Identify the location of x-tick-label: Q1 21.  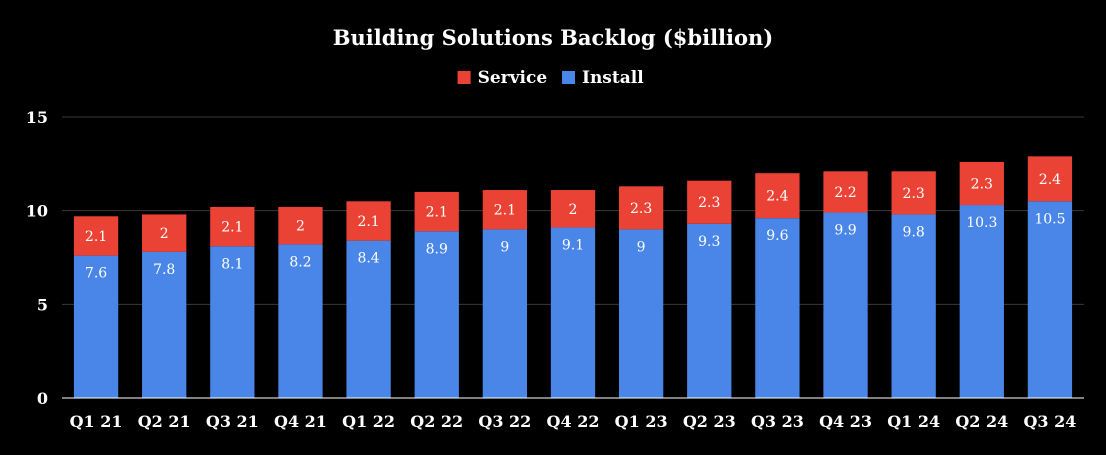
(96, 421).